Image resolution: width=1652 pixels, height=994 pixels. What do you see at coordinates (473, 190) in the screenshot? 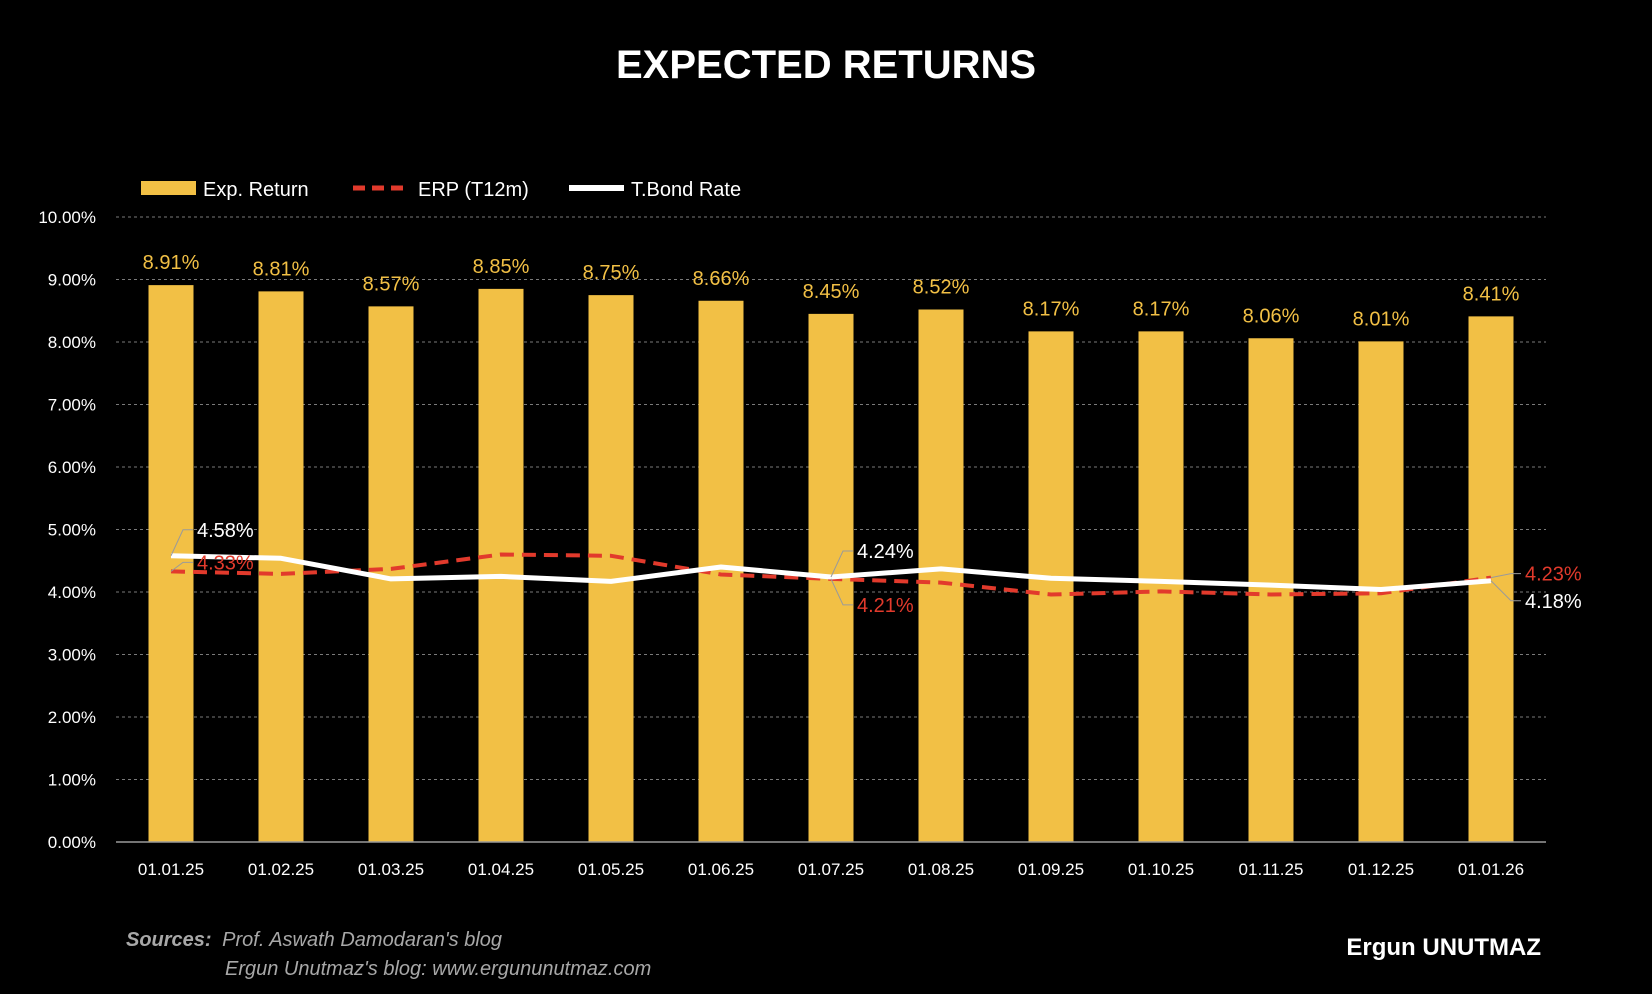
I see `legend-label-erp: ERP (T12m)` at bounding box center [473, 190].